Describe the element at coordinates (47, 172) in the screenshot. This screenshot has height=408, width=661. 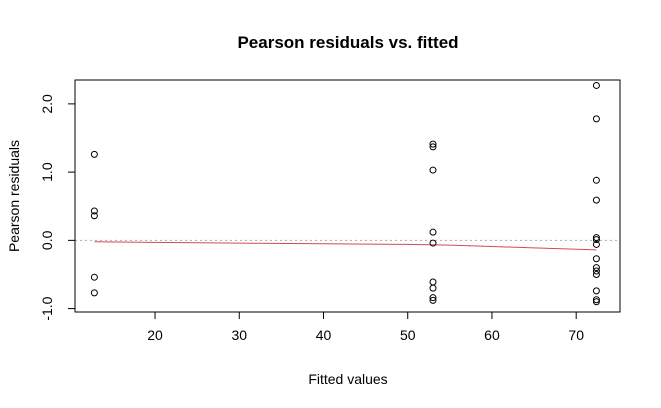
I see `y-tick-label: 1.0` at that location.